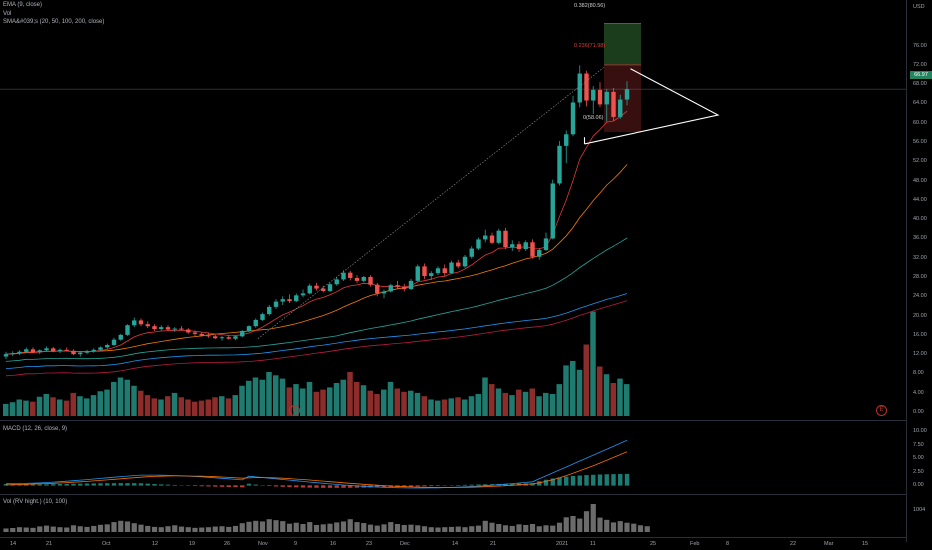 The width and height of the screenshot is (932, 550). Describe the element at coordinates (316, 338) in the screenshot. I see `sma200-line` at that location.